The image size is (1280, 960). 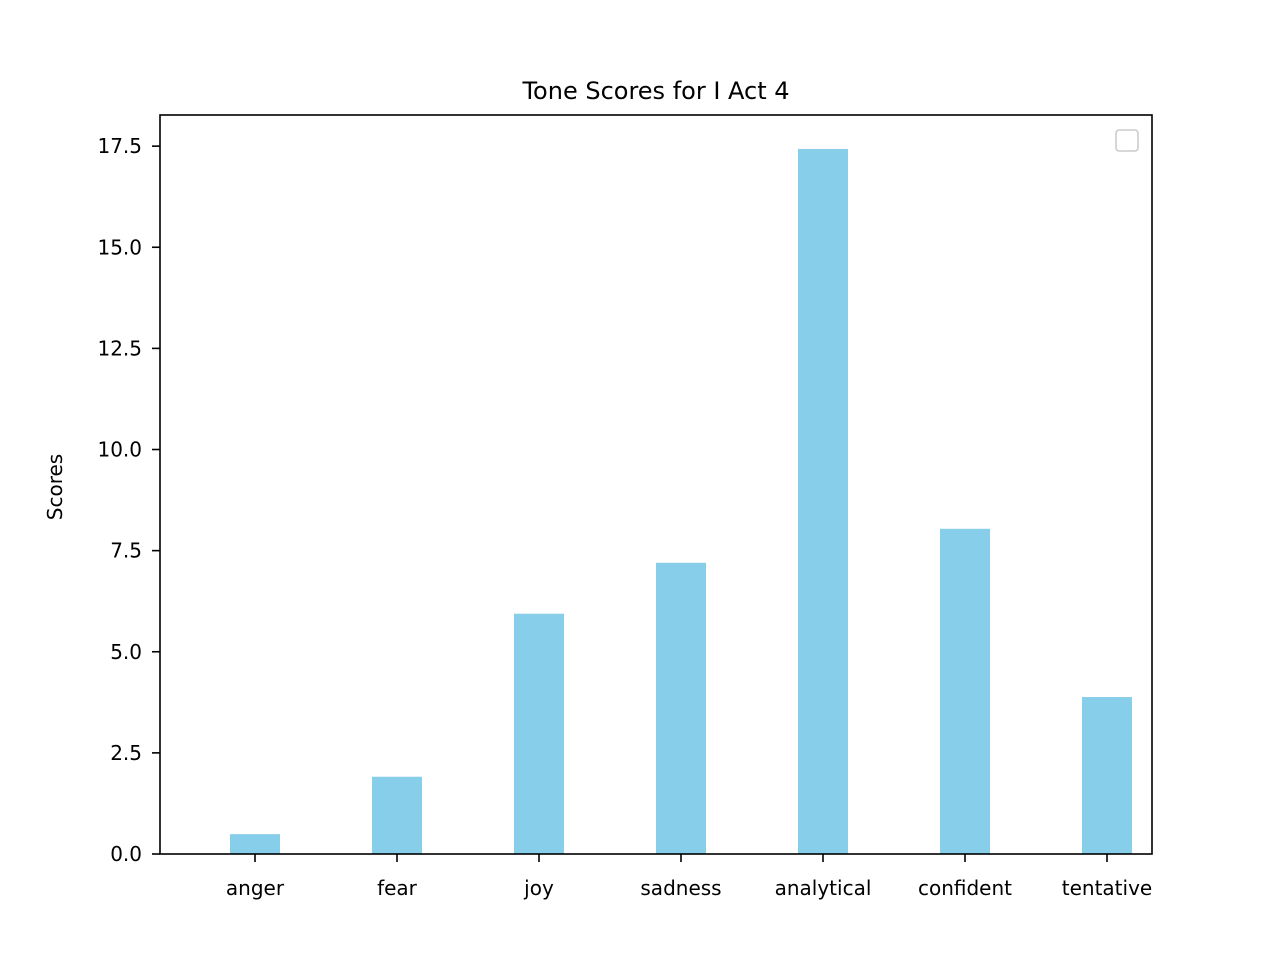 I want to click on bar-tentative, so click(x=1107, y=775).